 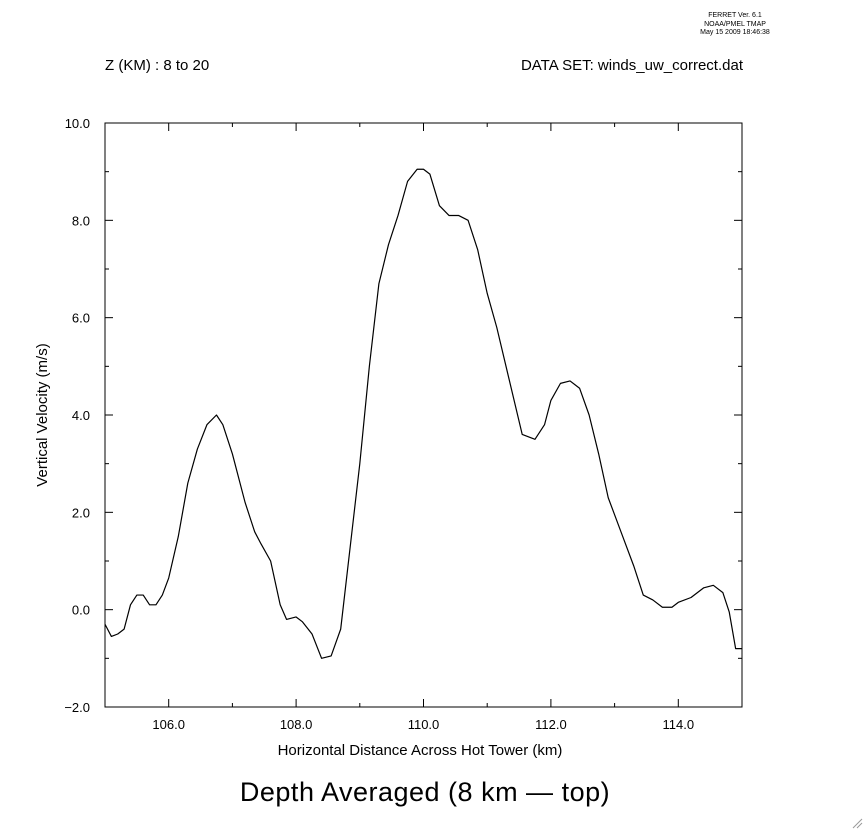 I want to click on y-axis-title: Vertical Velocity (m/s), so click(x=42, y=414).